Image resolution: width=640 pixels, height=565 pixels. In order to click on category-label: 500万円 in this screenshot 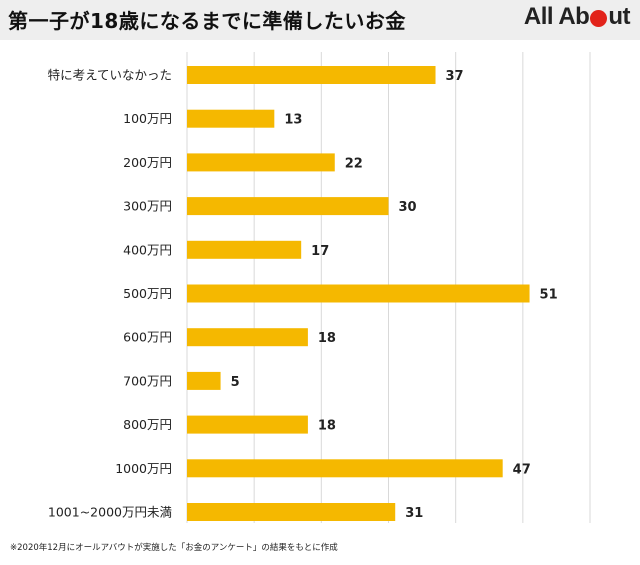, I will do `click(147, 293)`.